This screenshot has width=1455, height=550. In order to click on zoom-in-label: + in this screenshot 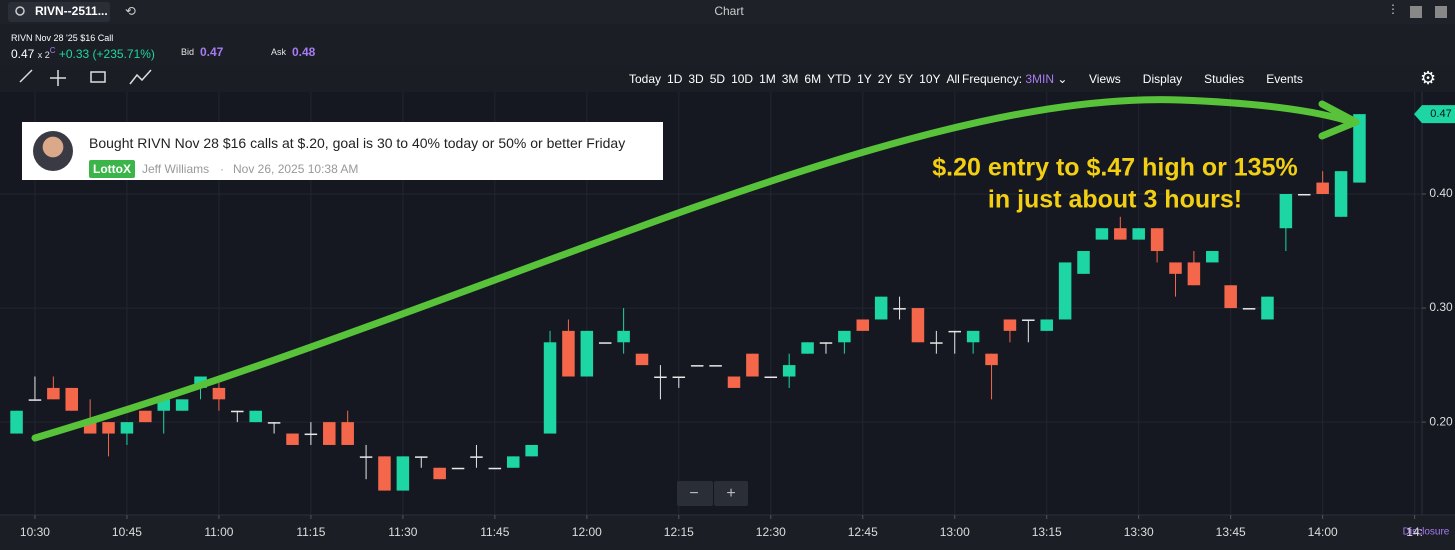, I will do `click(730, 493)`.